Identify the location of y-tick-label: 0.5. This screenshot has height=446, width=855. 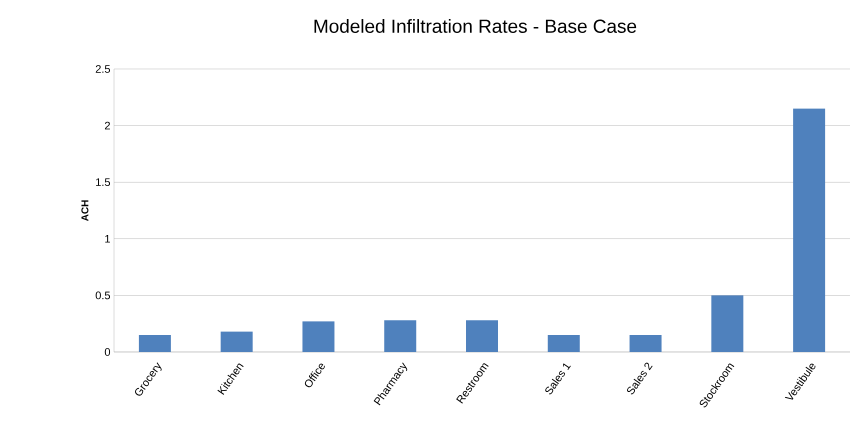
(103, 296).